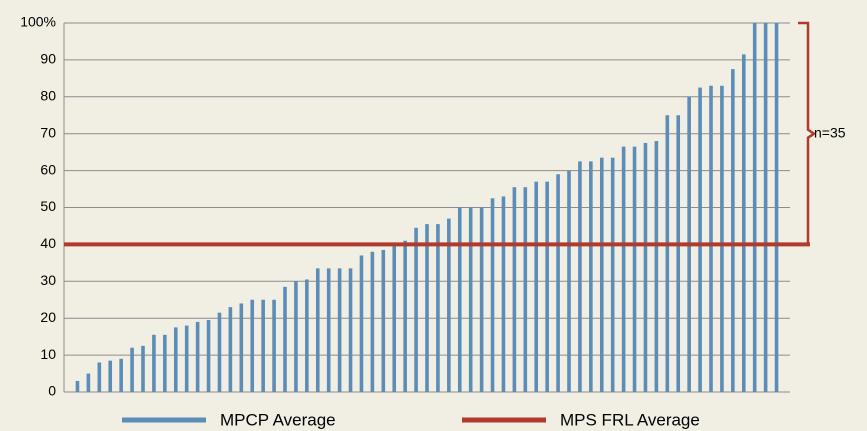  I want to click on y-tick-label: 40, so click(48, 243).